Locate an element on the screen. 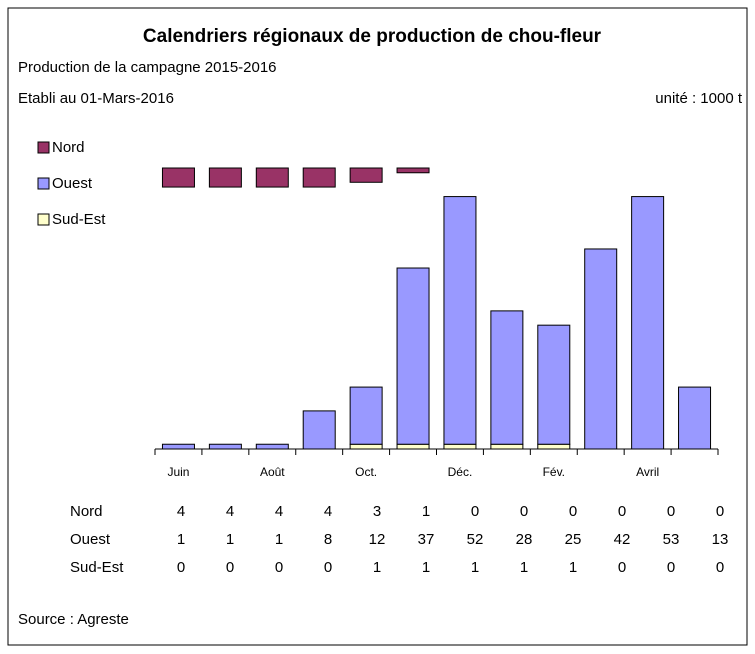 Image resolution: width=755 pixels, height=654 pixels. table-cell: 3 is located at coordinates (377, 511).